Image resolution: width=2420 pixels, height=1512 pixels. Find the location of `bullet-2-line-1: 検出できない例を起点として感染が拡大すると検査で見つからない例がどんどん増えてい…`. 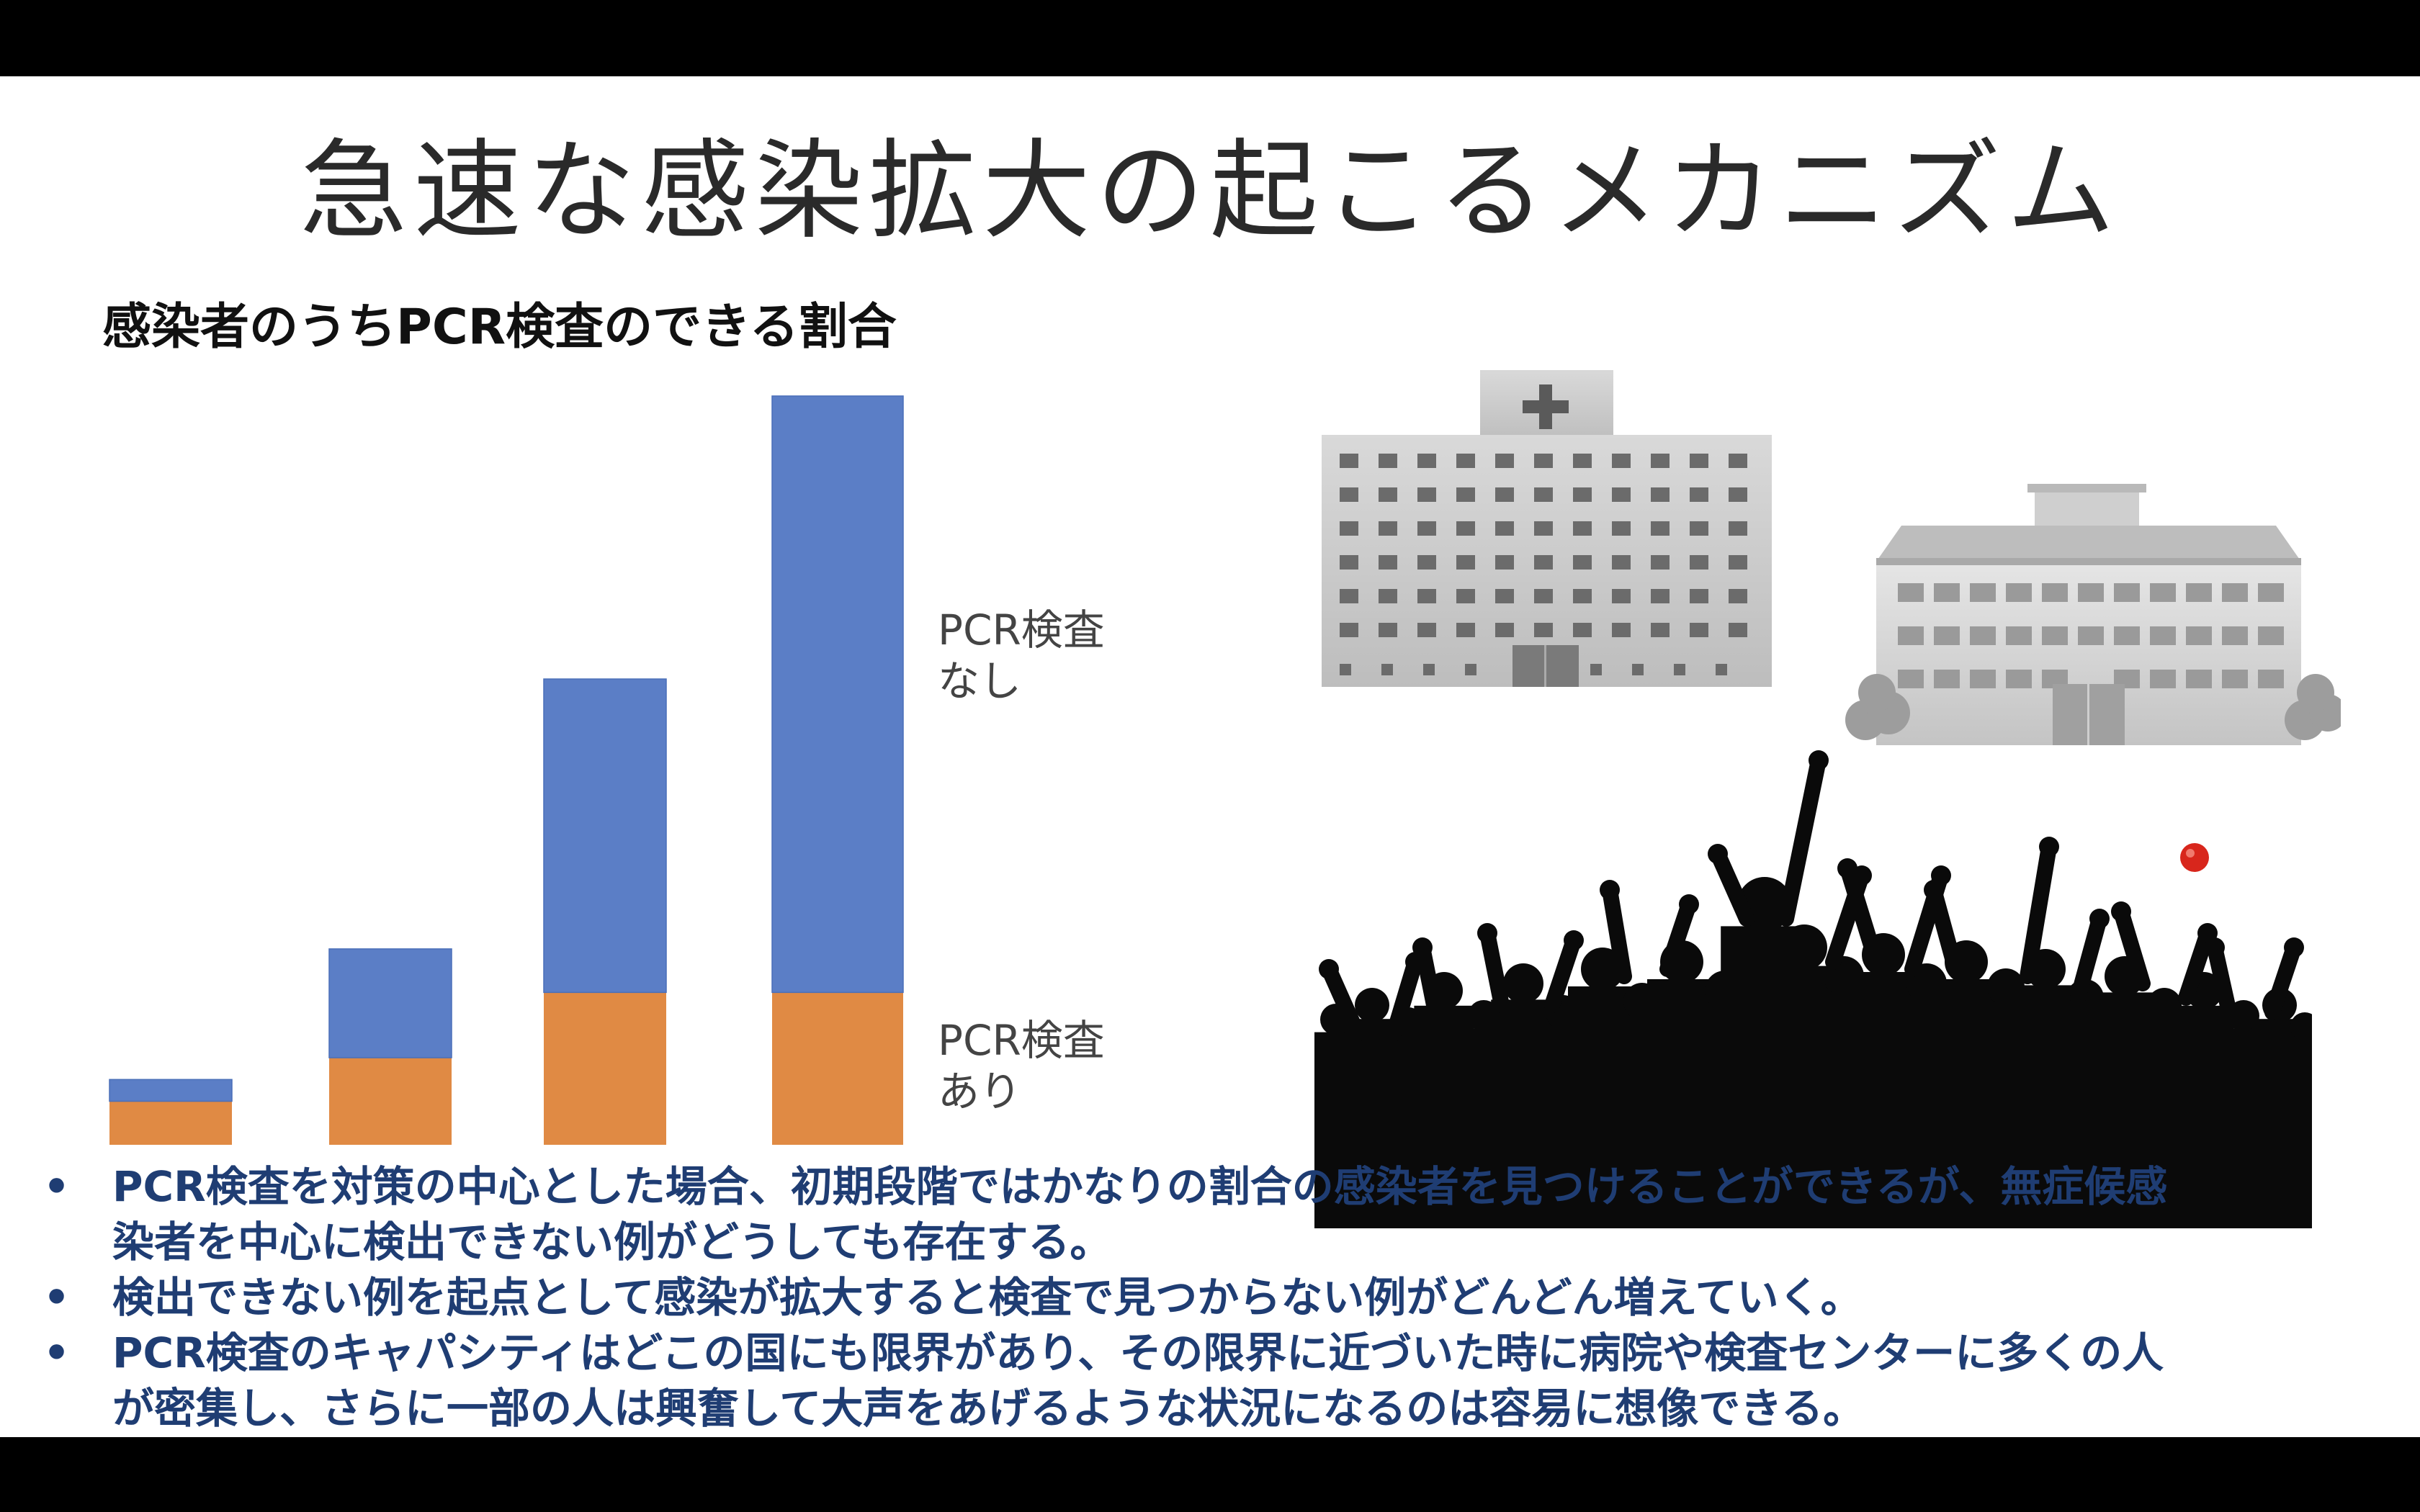

bullet-2-line-1: 検出できない例を起点として感染が拡大すると検査で見つからない例がどんどん増えてい… is located at coordinates (987, 1297).